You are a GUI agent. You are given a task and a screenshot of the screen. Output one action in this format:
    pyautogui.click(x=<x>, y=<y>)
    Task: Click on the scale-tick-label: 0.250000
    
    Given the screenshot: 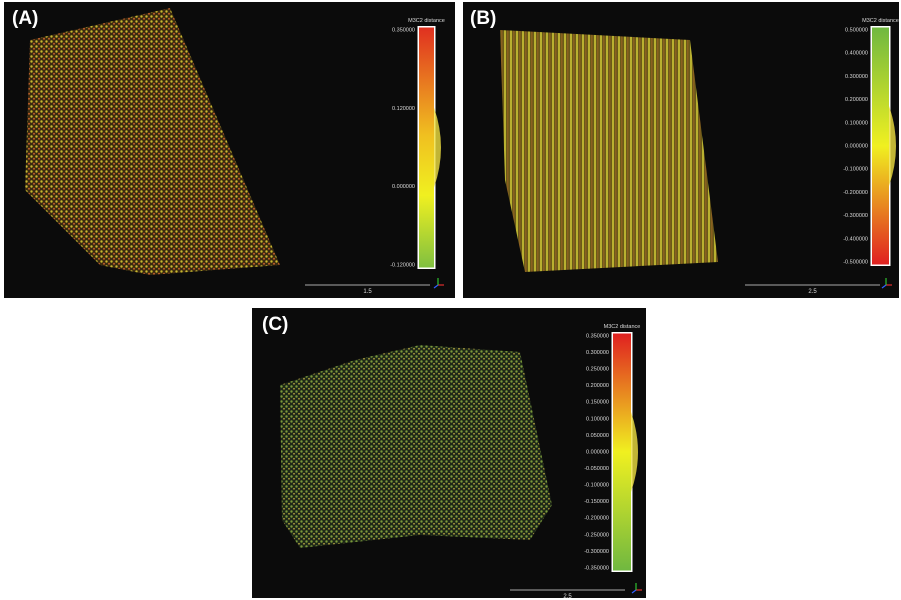 What is the action you would take?
    pyautogui.click(x=597, y=370)
    